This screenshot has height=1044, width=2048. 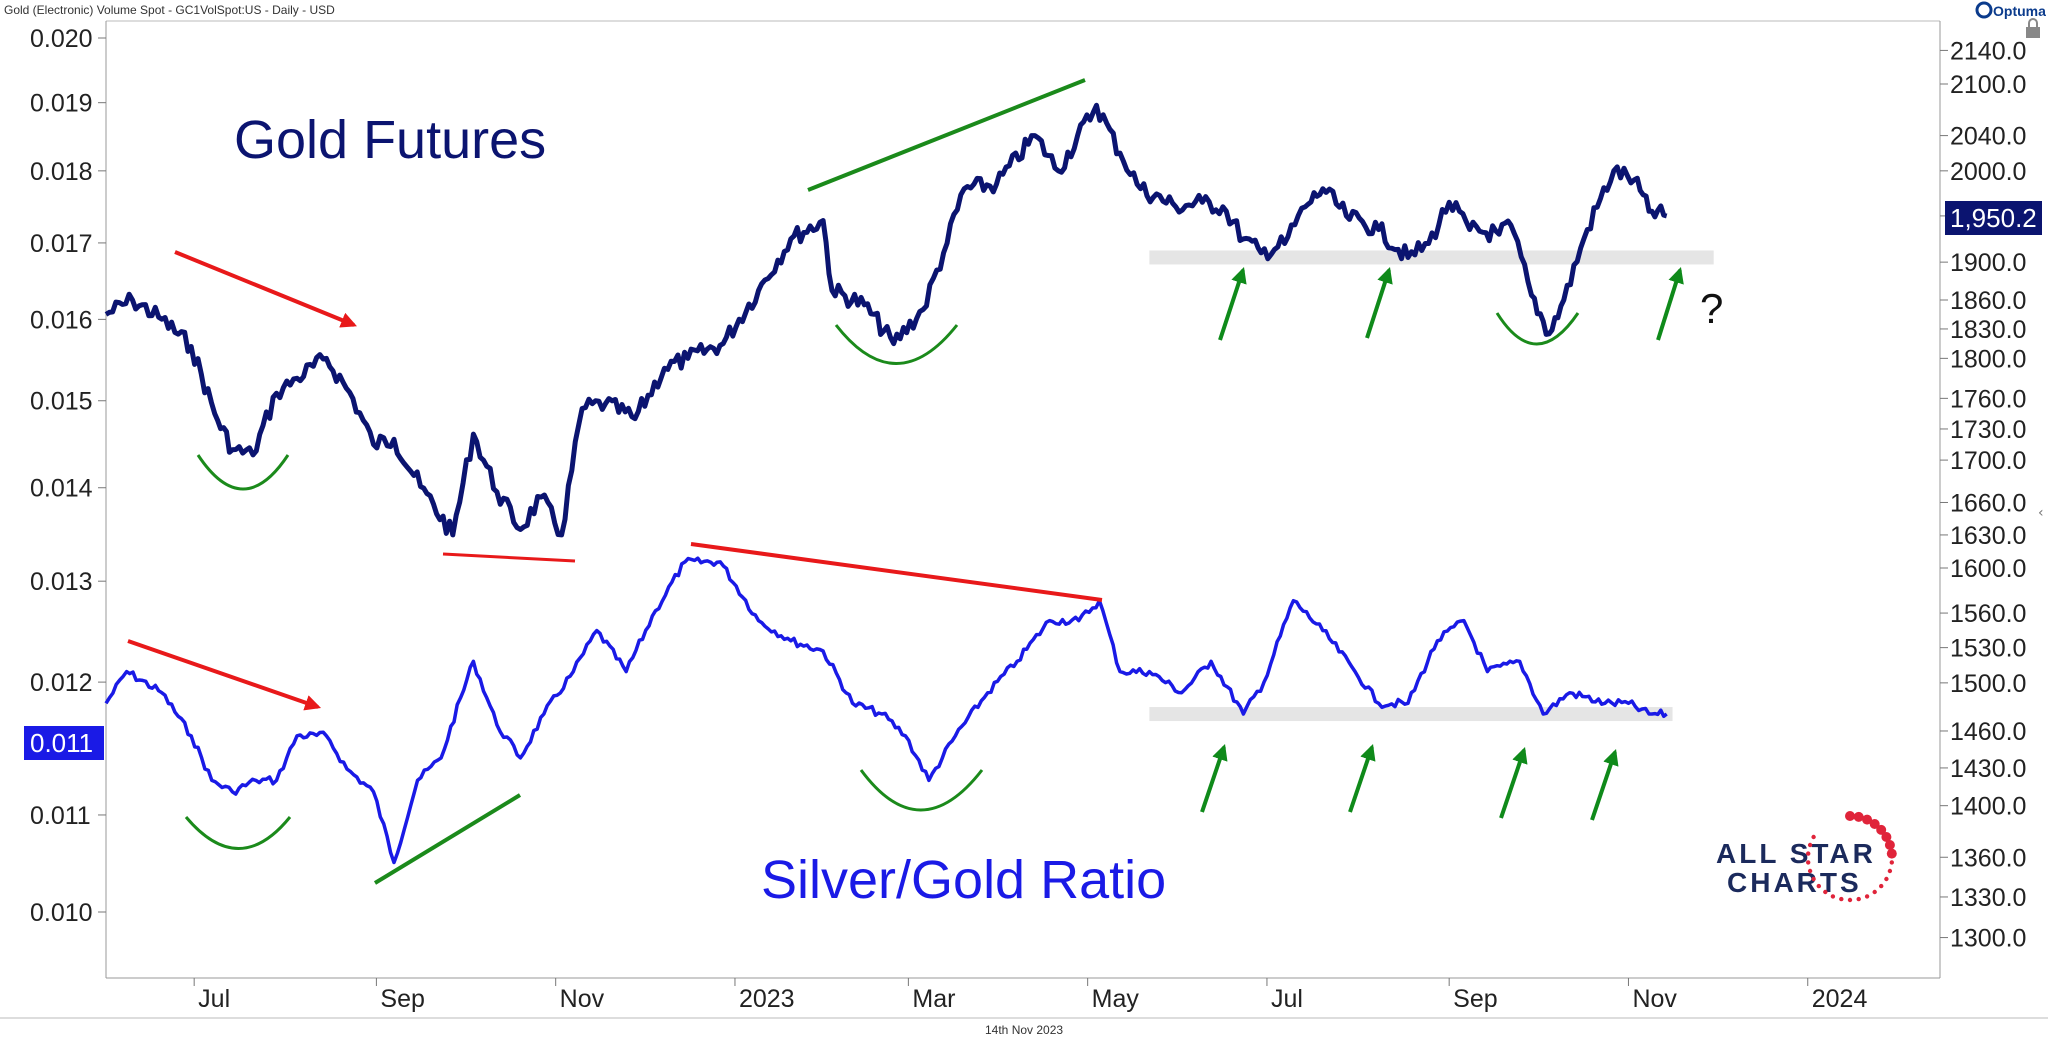 I want to click on gold-current-value-badge: 1,950.2, so click(x=1993, y=218).